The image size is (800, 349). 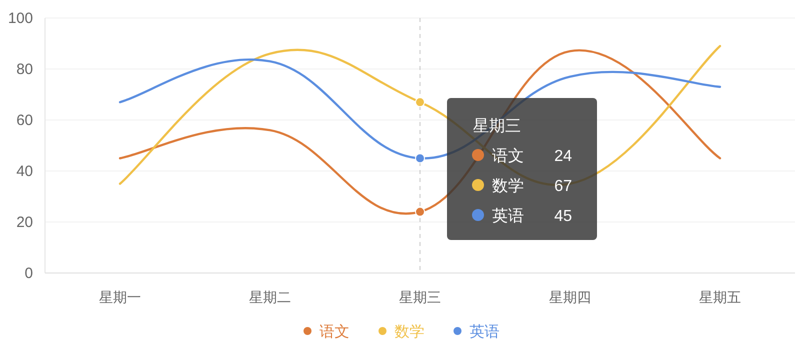 I want to click on y-tick-label: 60, so click(x=24, y=120).